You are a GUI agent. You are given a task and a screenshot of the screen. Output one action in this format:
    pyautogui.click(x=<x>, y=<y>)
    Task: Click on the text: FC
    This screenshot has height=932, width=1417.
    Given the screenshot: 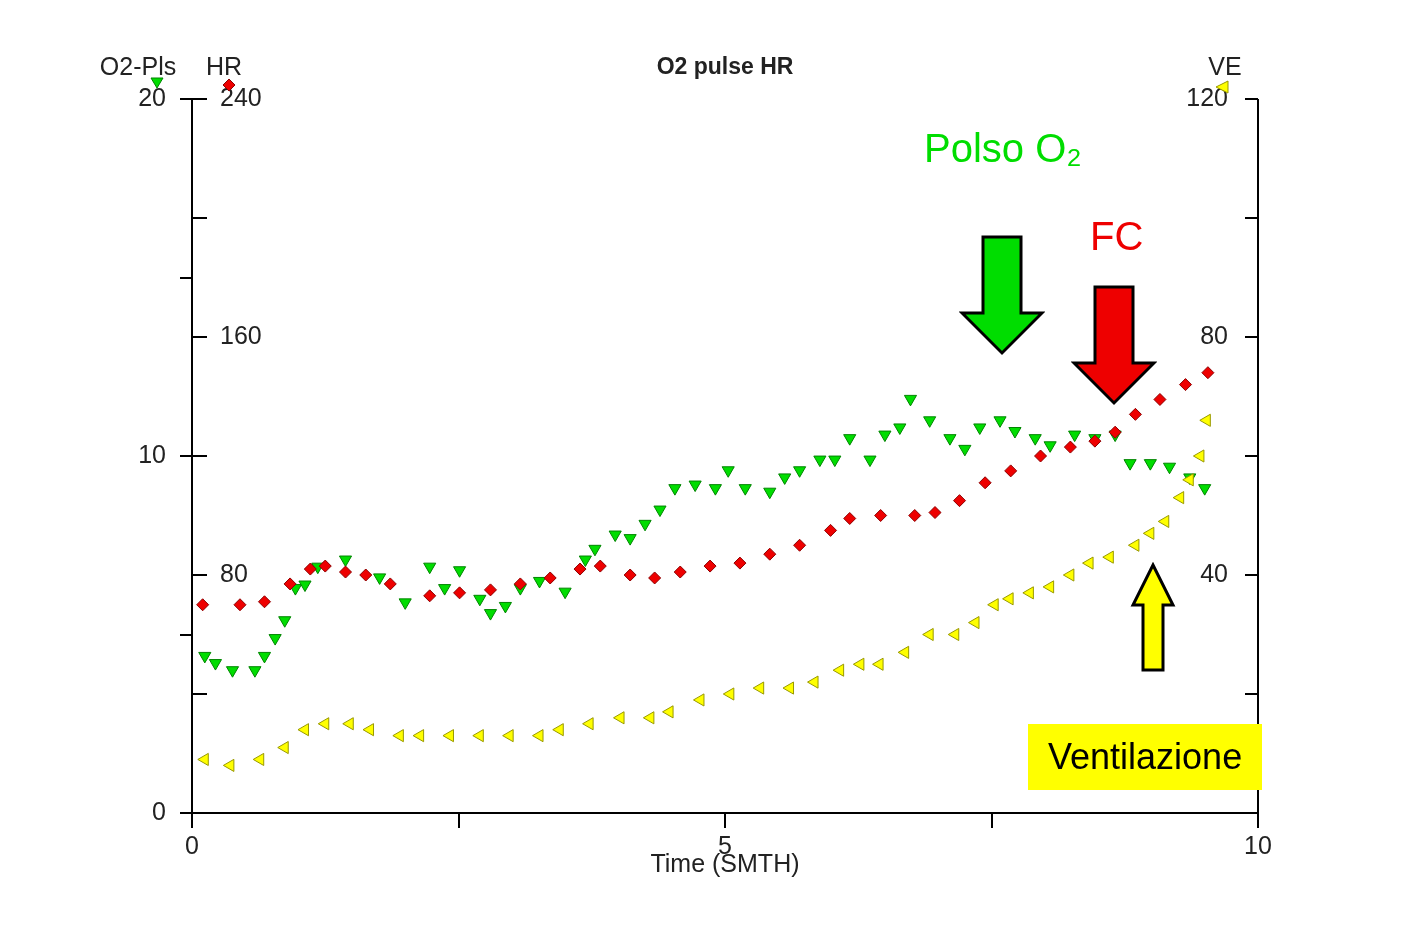 What is the action you would take?
    pyautogui.click(x=1117, y=236)
    